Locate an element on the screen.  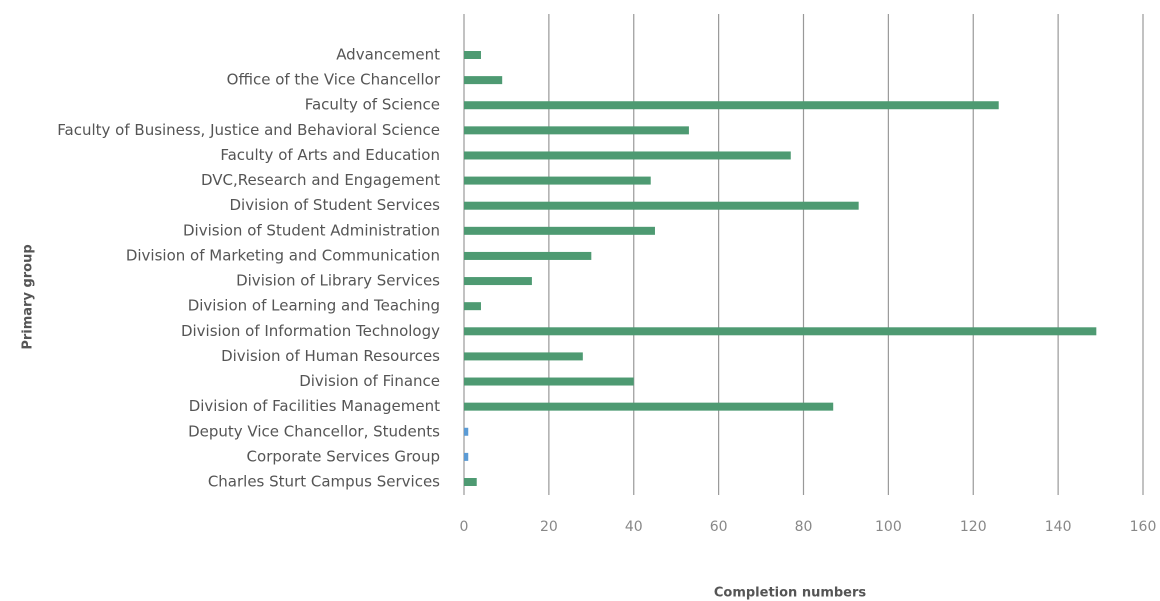
y-tick-label: Faculty of Arts and Education is located at coordinates (330, 155).